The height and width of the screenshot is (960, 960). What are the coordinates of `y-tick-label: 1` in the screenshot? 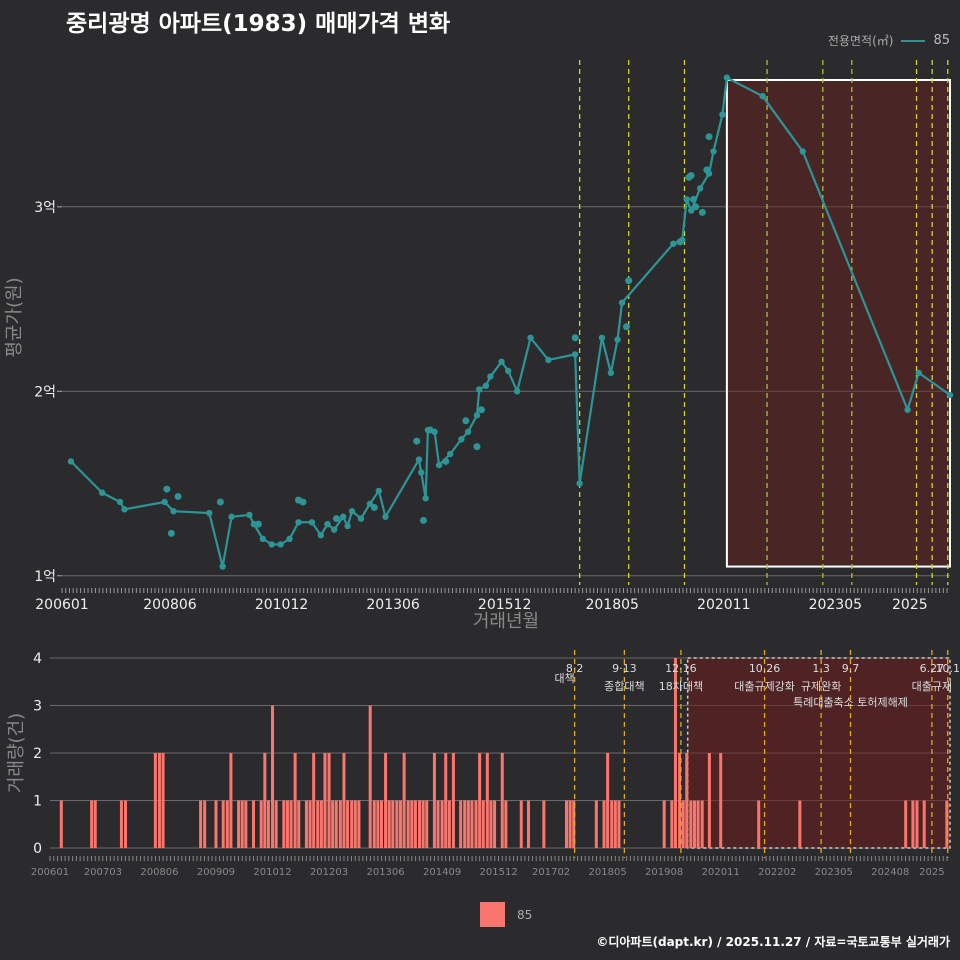 It's located at (37, 802).